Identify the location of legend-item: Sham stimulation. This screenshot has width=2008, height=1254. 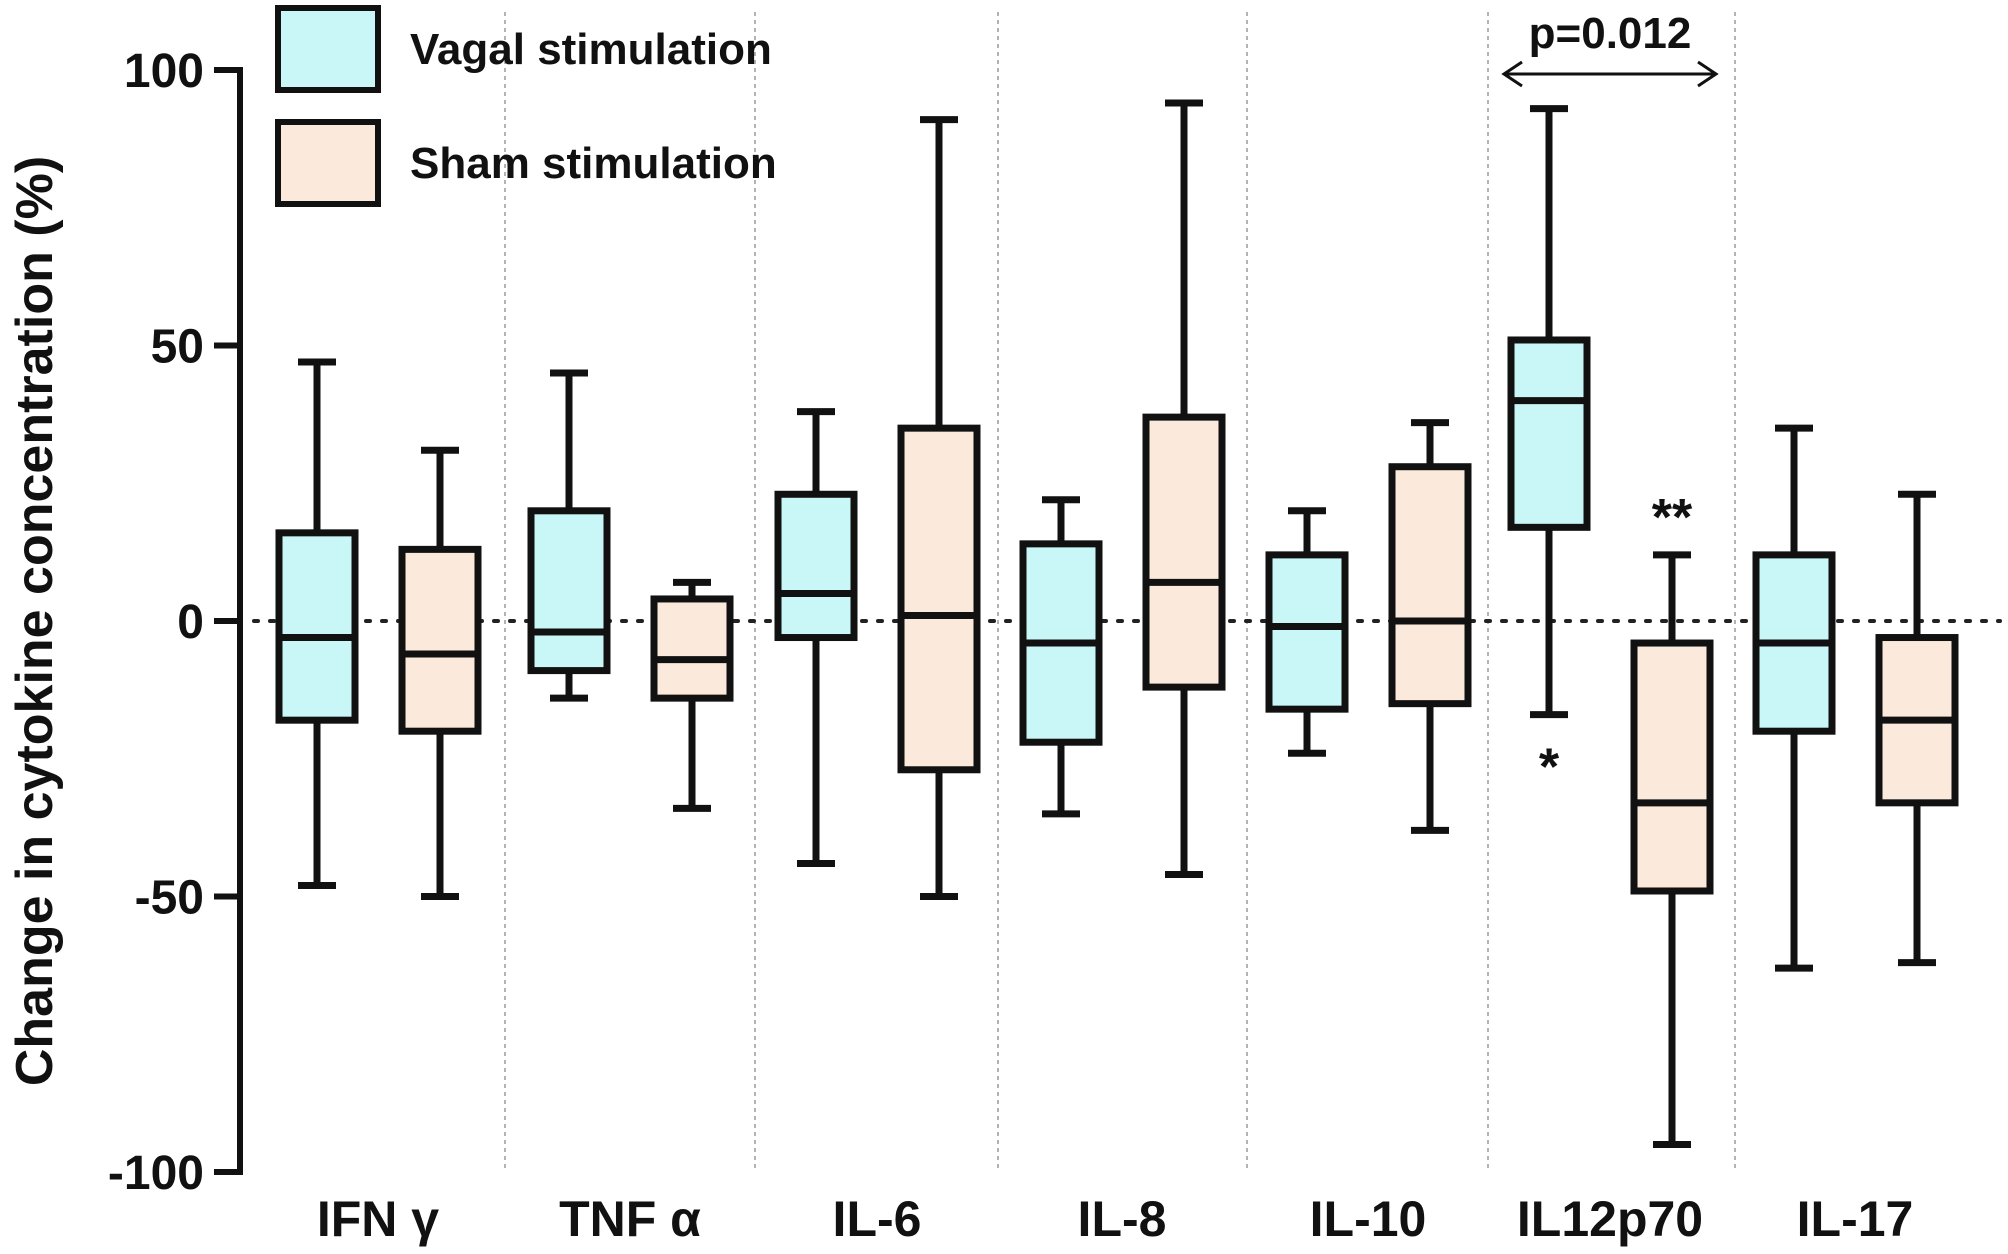
(526, 163).